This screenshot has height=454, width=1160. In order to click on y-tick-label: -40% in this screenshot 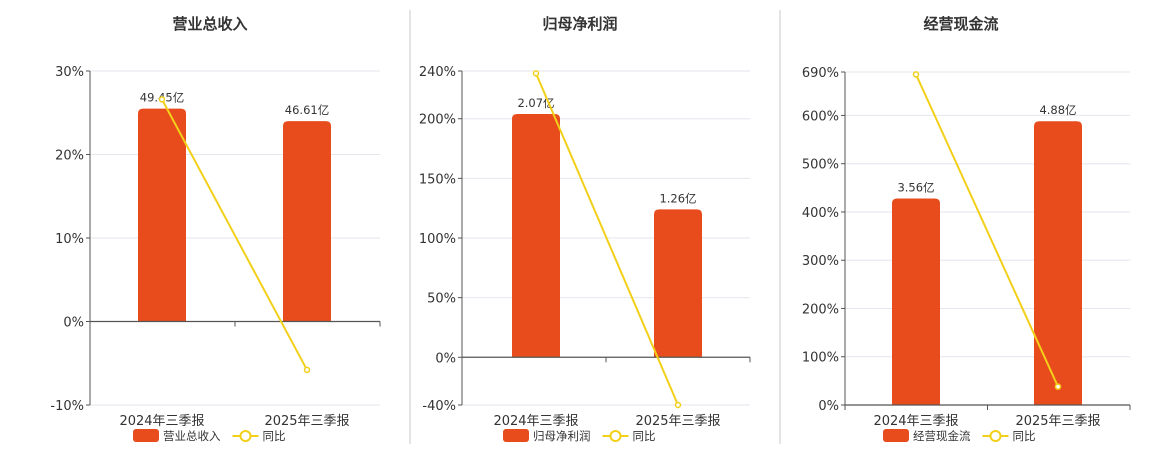, I will do `click(439, 406)`.